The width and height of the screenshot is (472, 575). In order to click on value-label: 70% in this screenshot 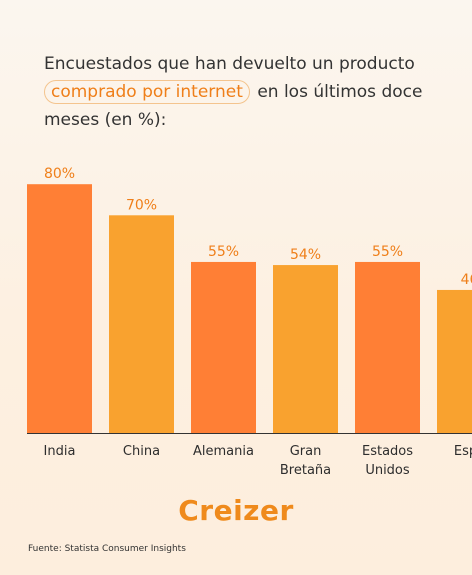, I will do `click(141, 205)`.